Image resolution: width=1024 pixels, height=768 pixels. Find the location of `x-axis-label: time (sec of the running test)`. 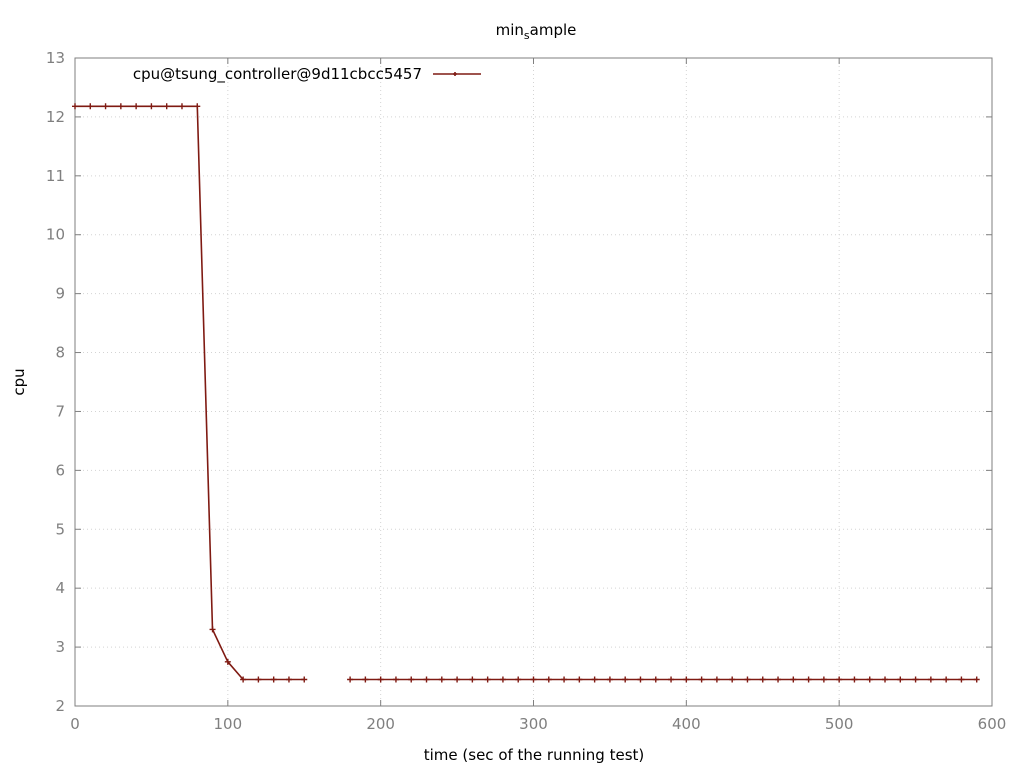

x-axis-label: time (sec of the running test) is located at coordinates (534, 755).